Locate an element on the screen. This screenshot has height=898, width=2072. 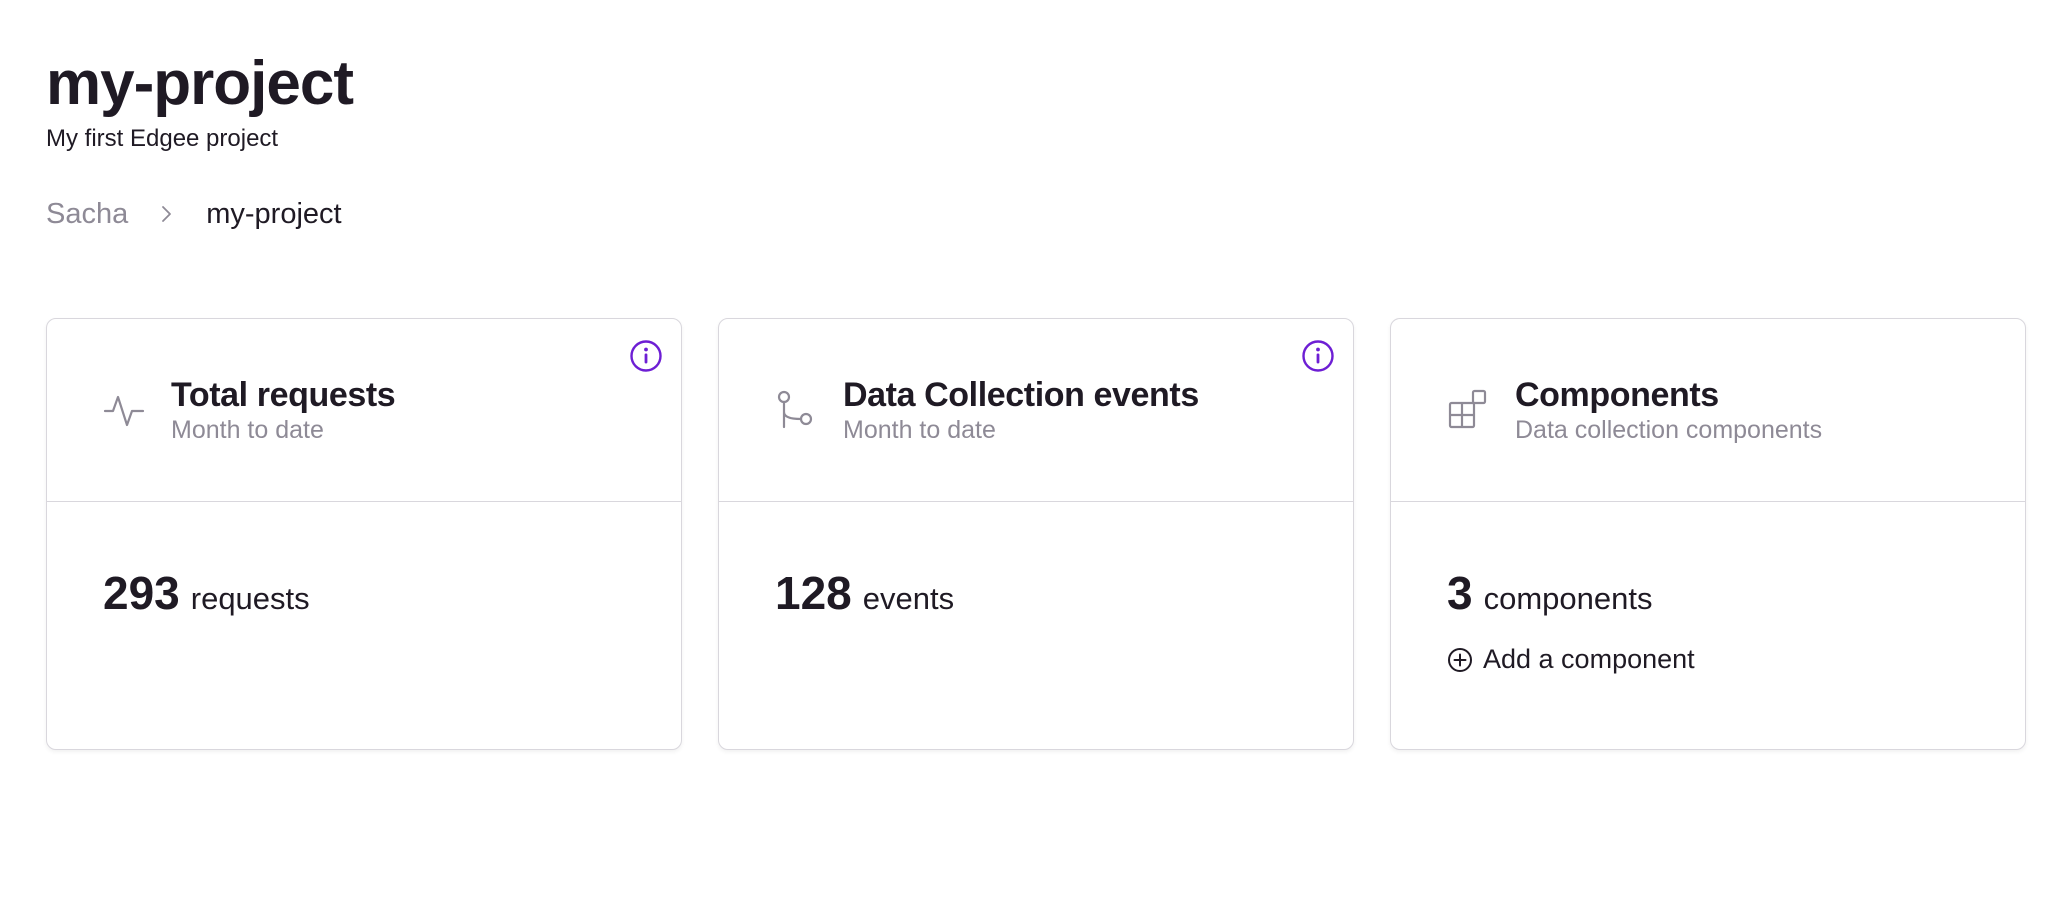
card-title: Total requests is located at coordinates (283, 395).